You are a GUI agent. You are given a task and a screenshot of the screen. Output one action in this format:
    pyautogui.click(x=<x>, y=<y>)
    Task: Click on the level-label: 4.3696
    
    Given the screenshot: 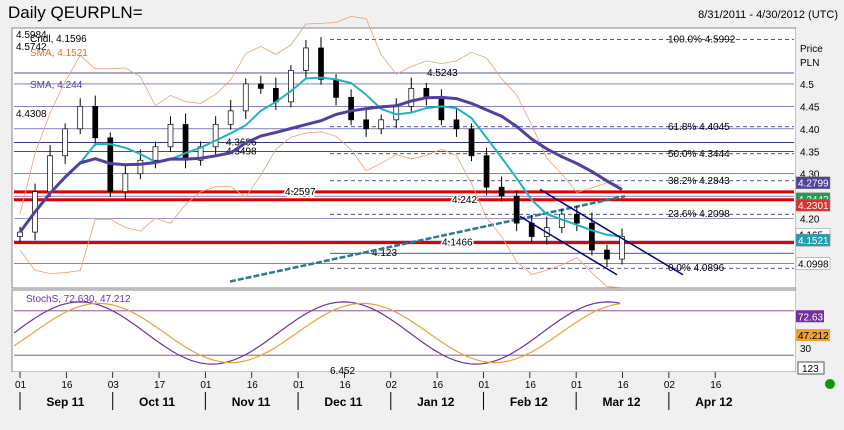 What is the action you would take?
    pyautogui.click(x=241, y=142)
    